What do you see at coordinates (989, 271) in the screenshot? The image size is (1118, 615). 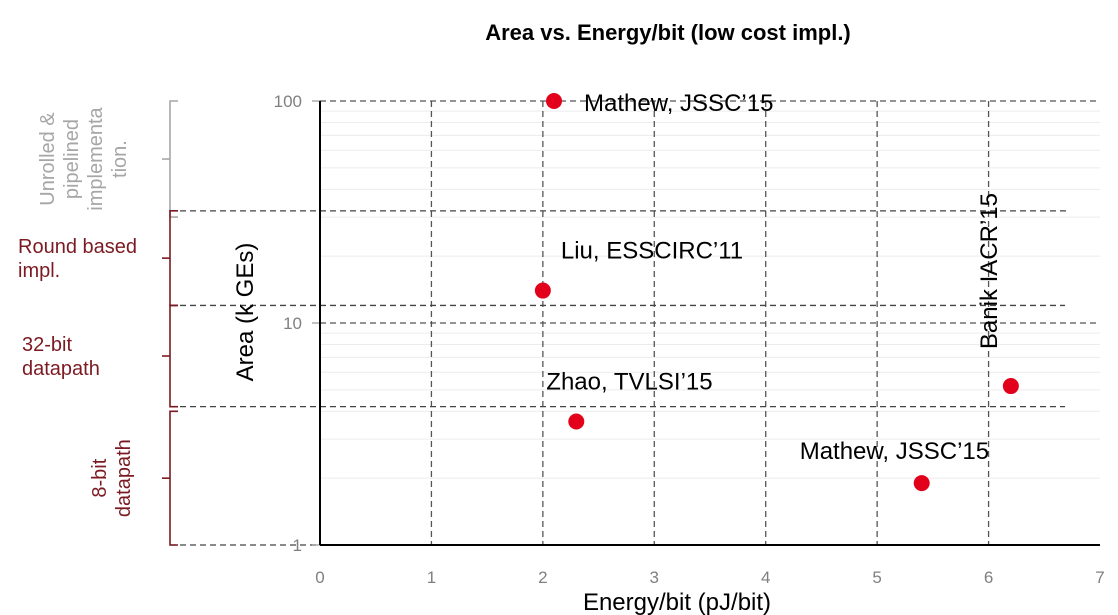 I see `data-point-label: Banik IACR’15` at bounding box center [989, 271].